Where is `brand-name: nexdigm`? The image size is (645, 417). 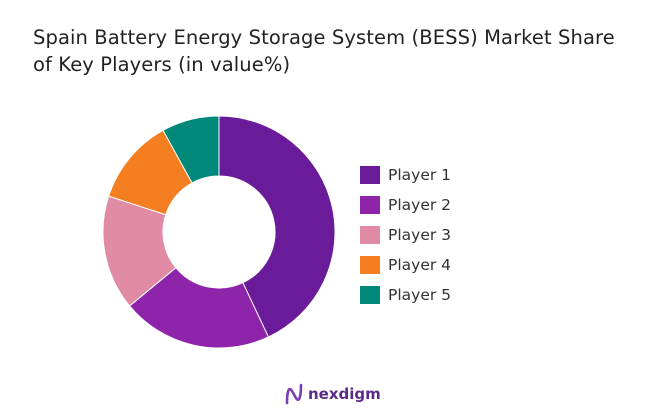
brand-name: nexdigm is located at coordinates (344, 394).